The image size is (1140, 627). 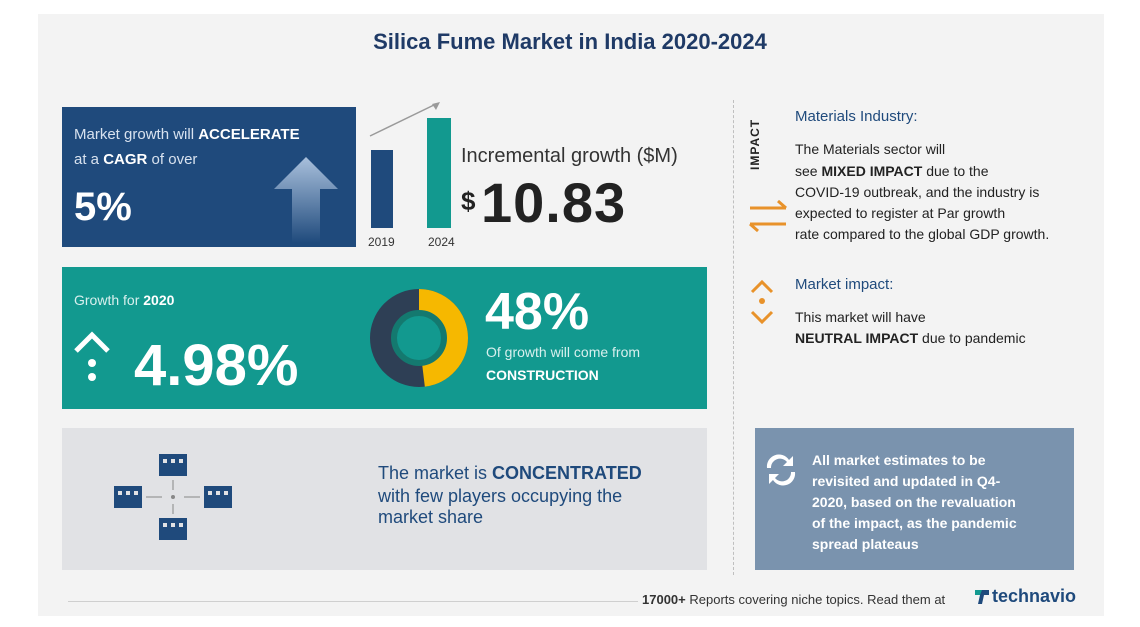 What do you see at coordinates (468, 201) in the screenshot?
I see `currency-symbol: $` at bounding box center [468, 201].